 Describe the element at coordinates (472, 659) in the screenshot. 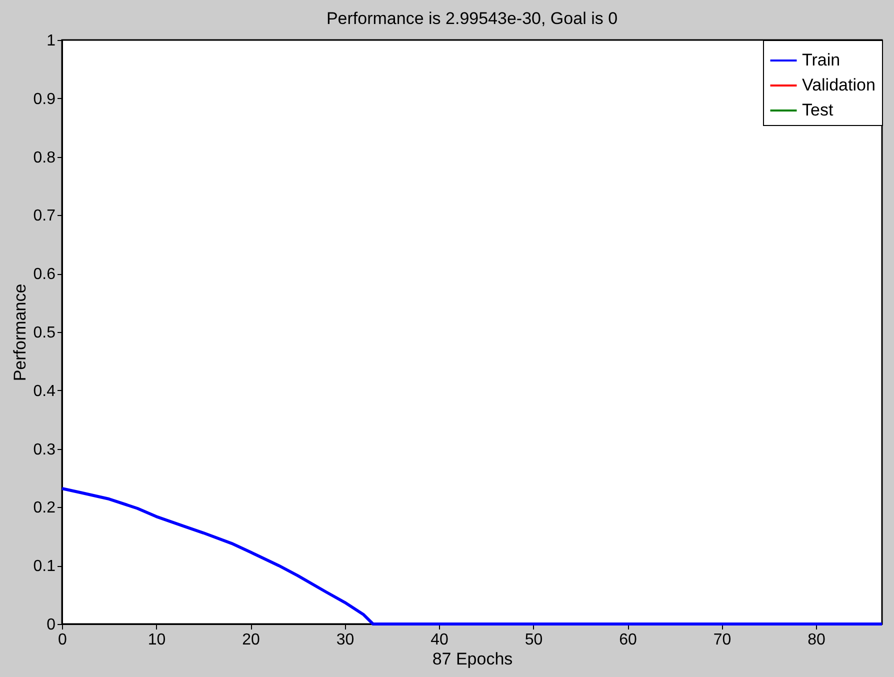

I see `x-axis-title: 87 Epochs` at that location.